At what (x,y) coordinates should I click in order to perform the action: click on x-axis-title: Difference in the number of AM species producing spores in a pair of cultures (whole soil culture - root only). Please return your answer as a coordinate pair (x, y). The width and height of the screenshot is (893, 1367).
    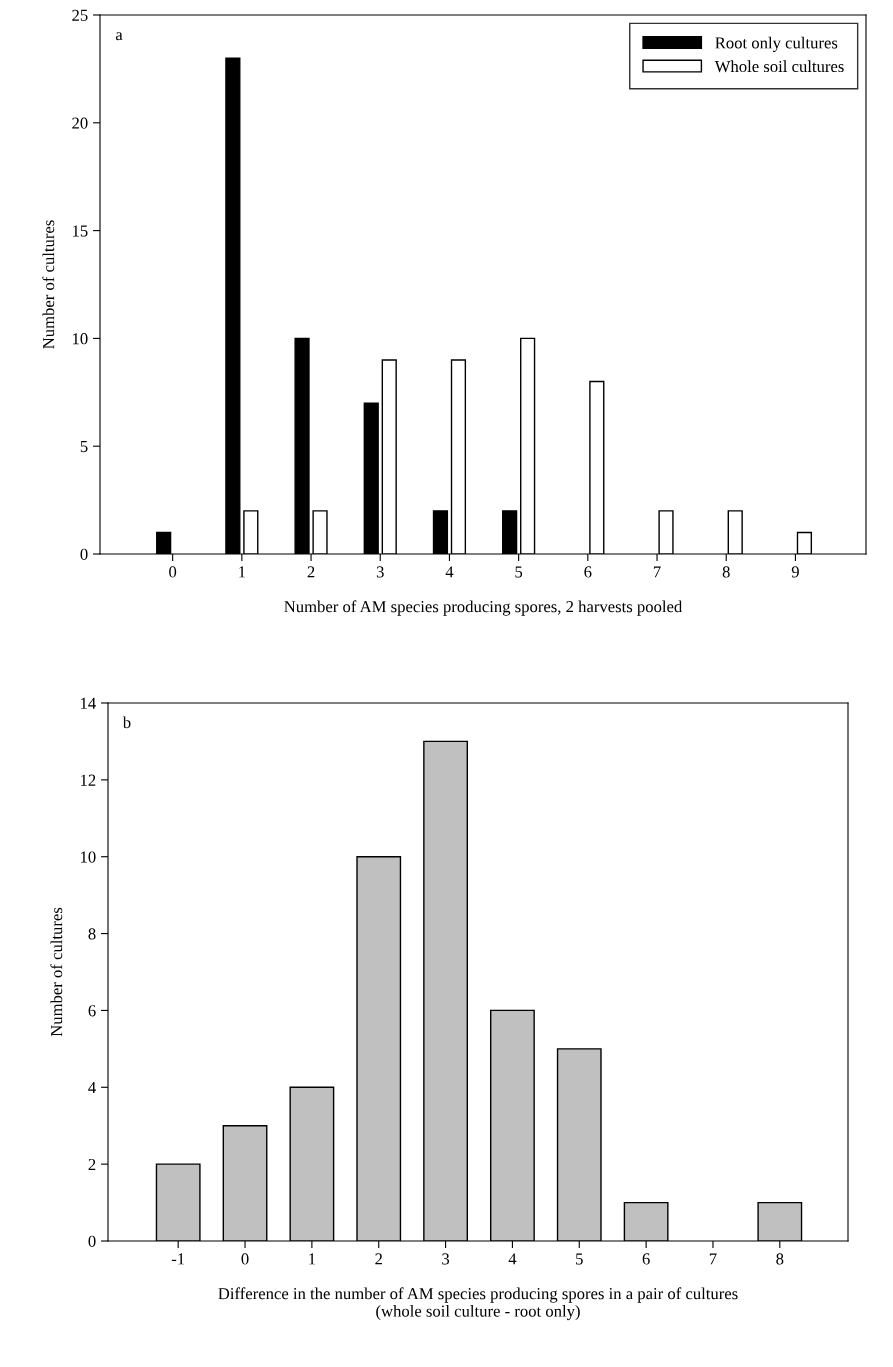
    Looking at the image, I should click on (478, 1304).